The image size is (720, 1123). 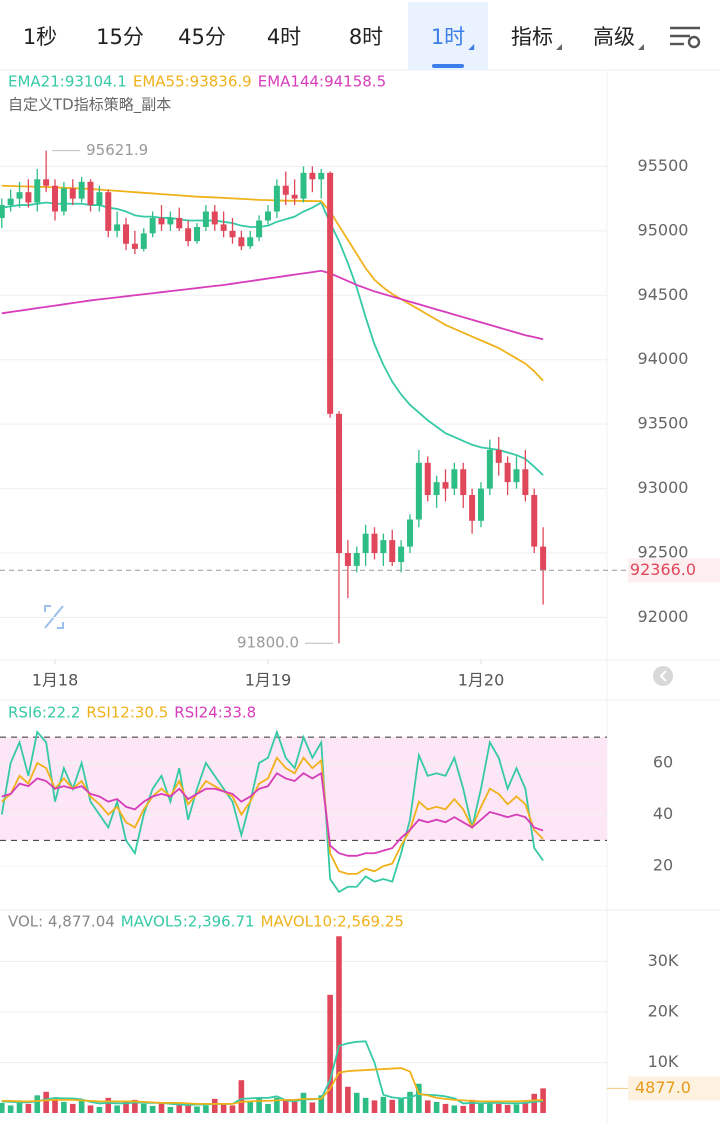 What do you see at coordinates (685, 37) in the screenshot?
I see `settings-icon` at bounding box center [685, 37].